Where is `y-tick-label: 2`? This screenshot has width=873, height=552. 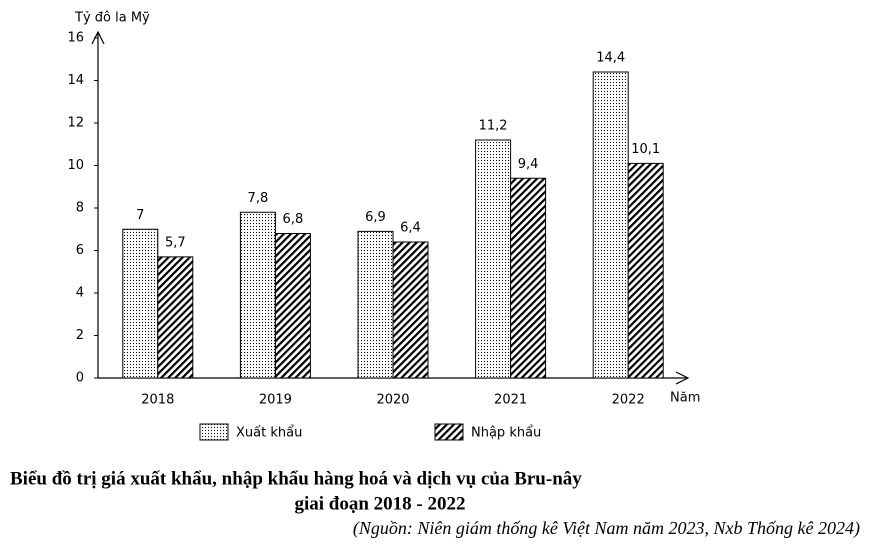 y-tick-label: 2 is located at coordinates (80, 335).